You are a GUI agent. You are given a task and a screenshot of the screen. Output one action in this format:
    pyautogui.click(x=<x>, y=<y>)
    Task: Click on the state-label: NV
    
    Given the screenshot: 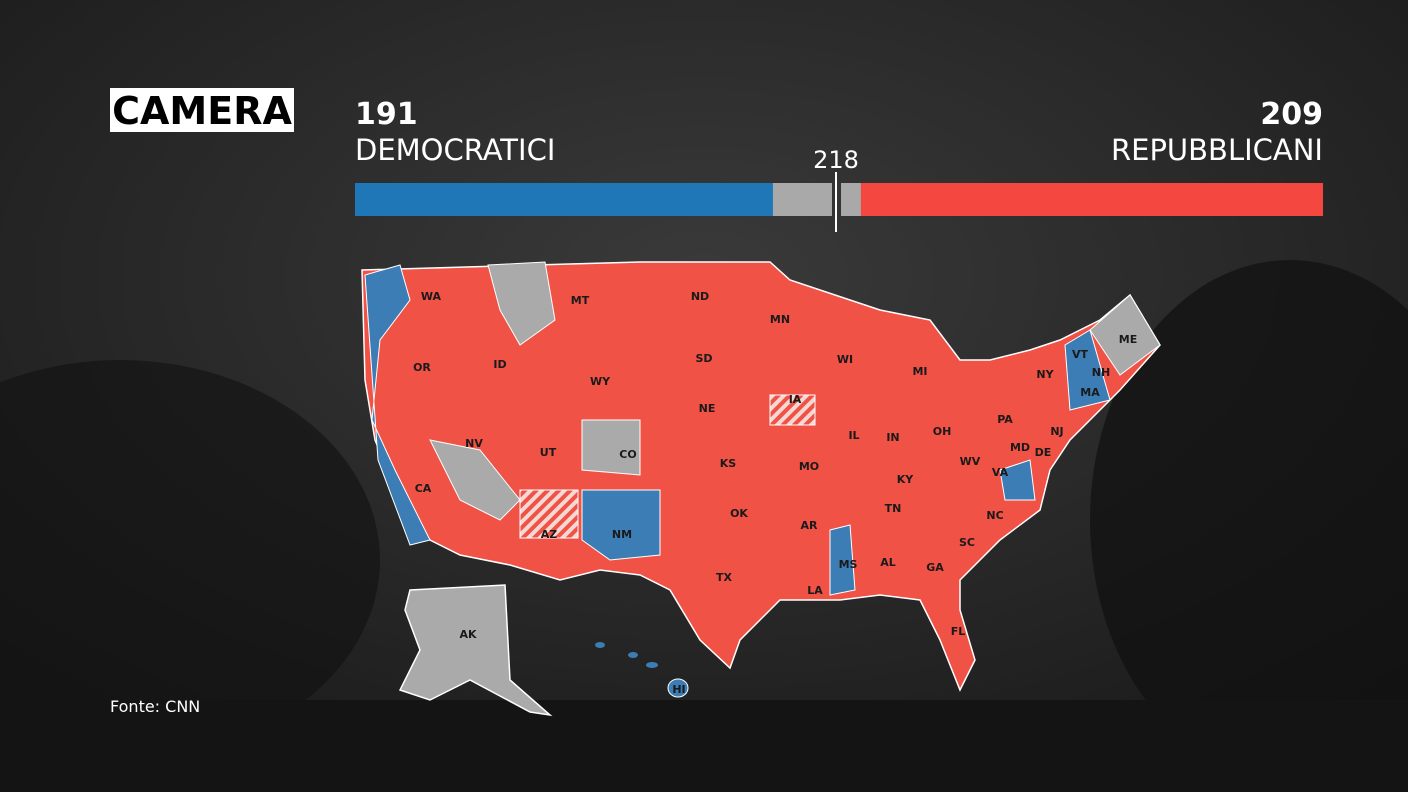 What is the action you would take?
    pyautogui.click(x=474, y=443)
    